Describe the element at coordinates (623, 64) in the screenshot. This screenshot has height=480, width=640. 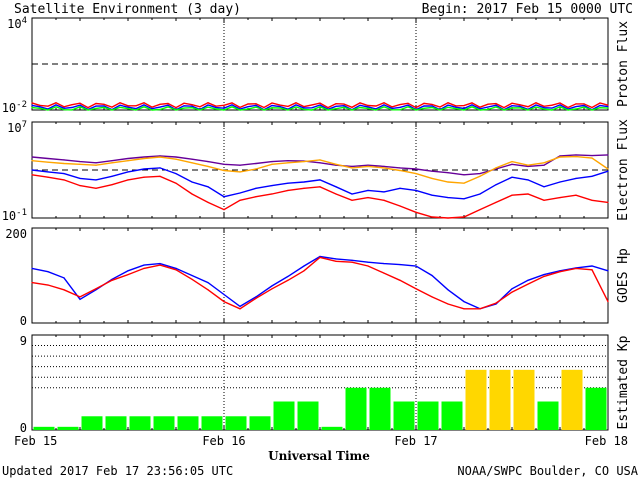
I see `y-axis-label: Proton Flux` at that location.